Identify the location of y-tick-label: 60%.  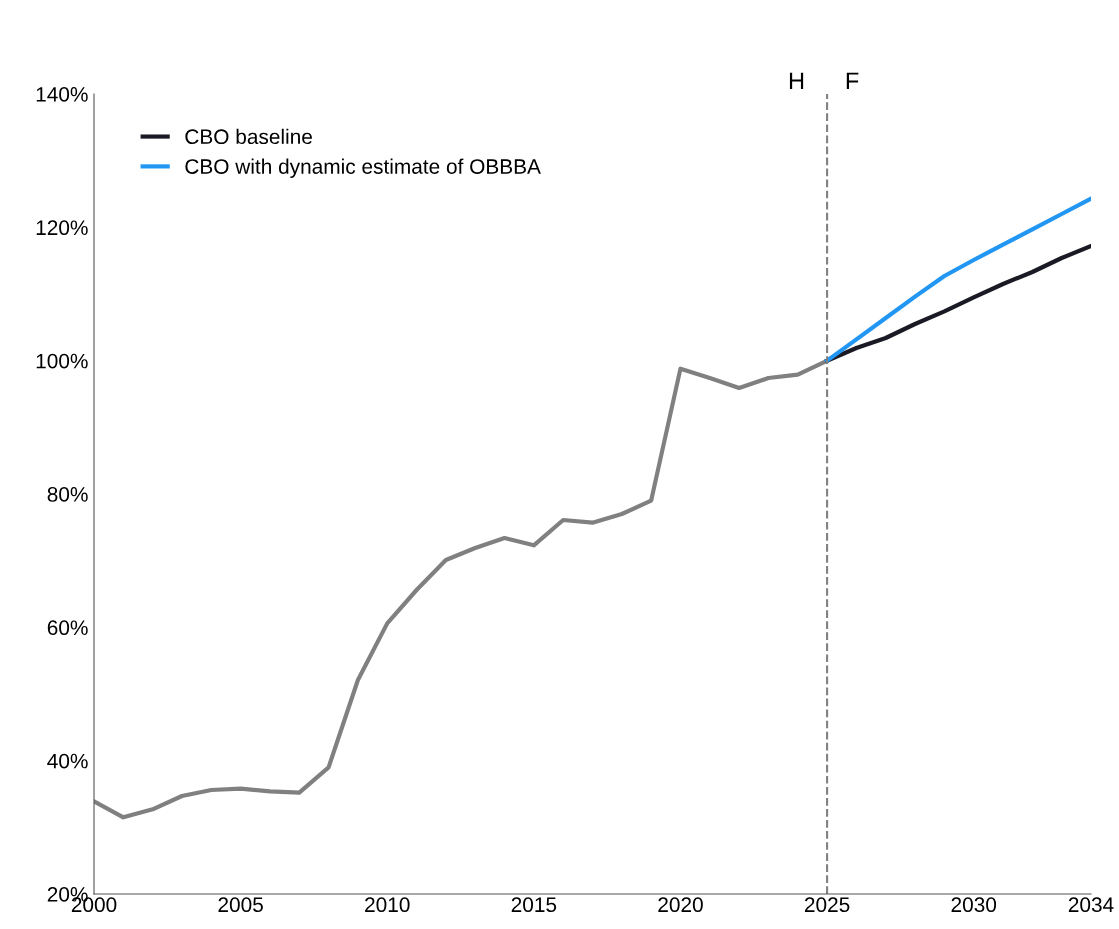
(67, 628).